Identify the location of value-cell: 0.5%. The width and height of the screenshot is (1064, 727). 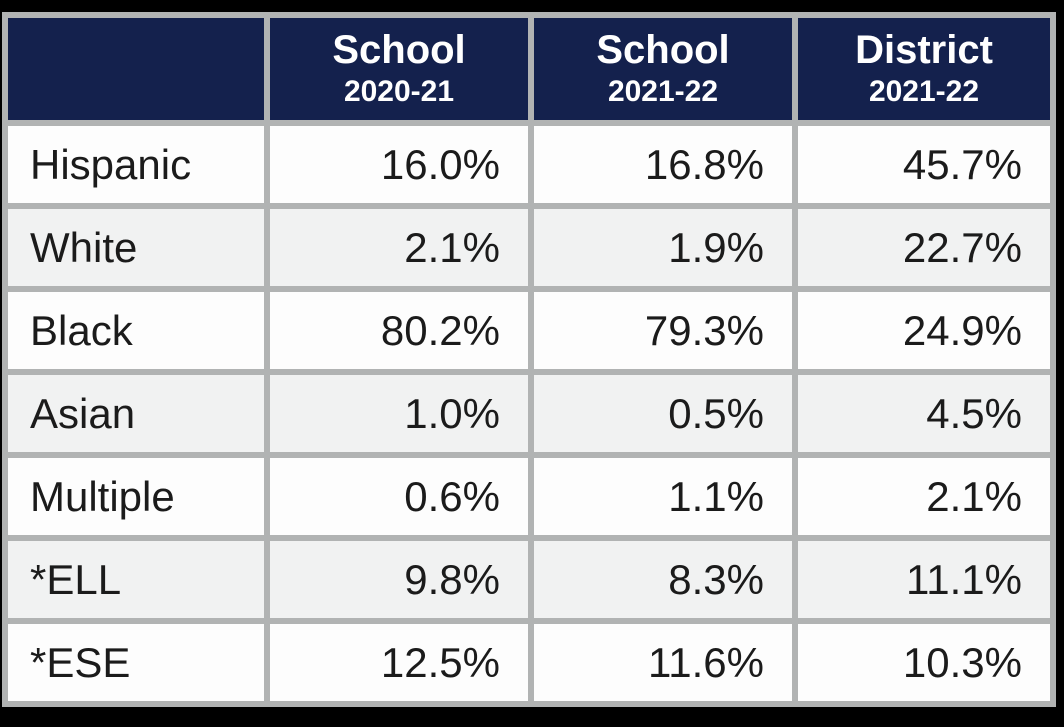
(663, 413).